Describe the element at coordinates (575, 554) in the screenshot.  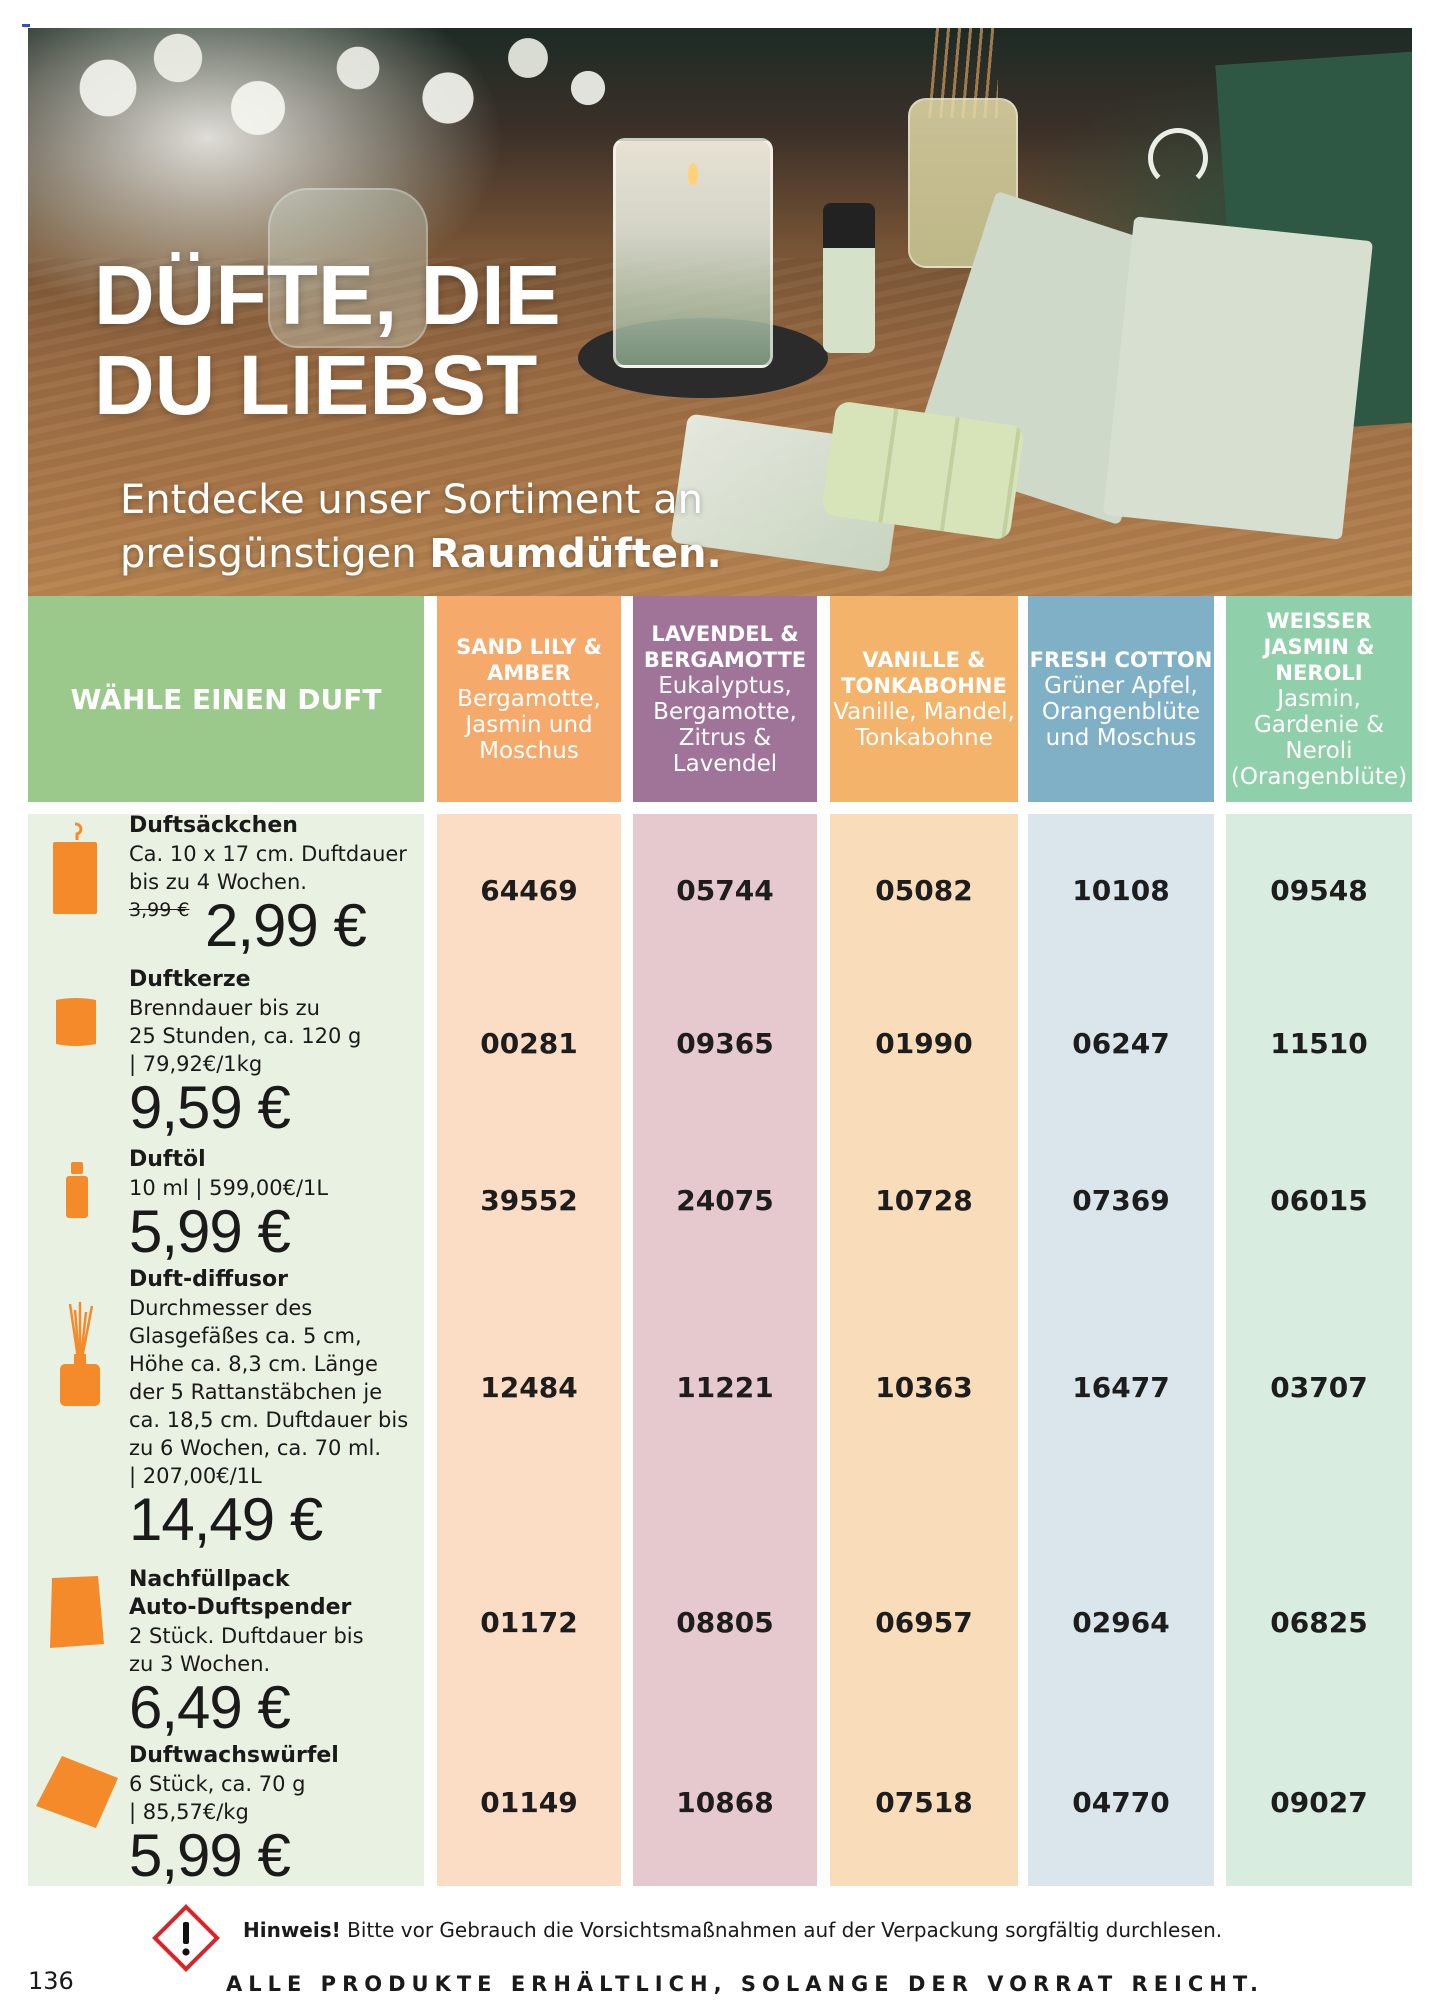
I see `subtitle-bold: Raumdüften.` at that location.